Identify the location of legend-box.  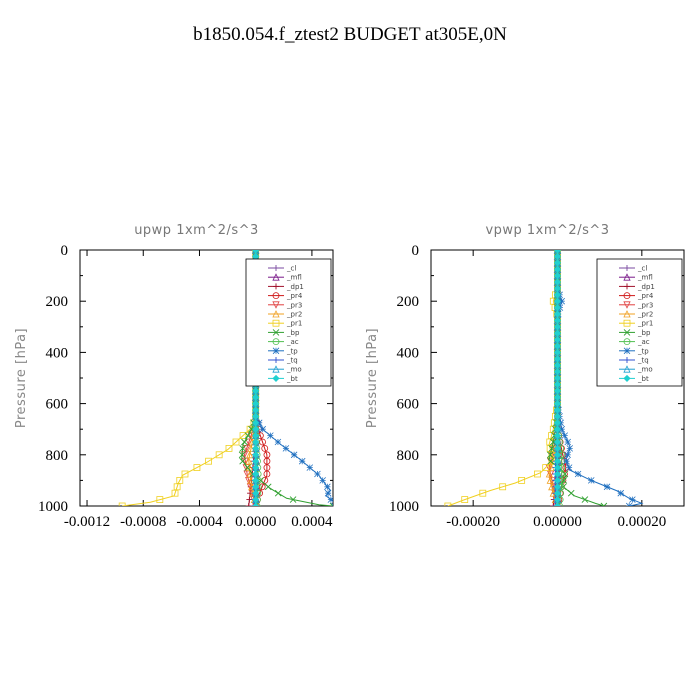
(288, 322).